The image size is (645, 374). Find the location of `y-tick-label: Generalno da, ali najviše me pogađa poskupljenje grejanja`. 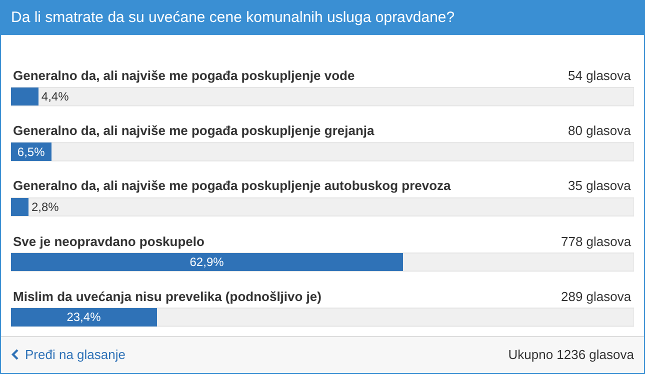

y-tick-label: Generalno da, ali najviše me pogađa poskupljenje grejanja is located at coordinates (194, 130).